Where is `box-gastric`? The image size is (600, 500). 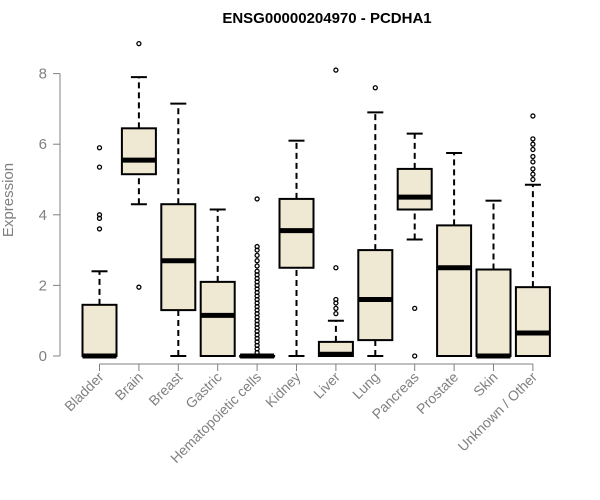
box-gastric is located at coordinates (217, 282).